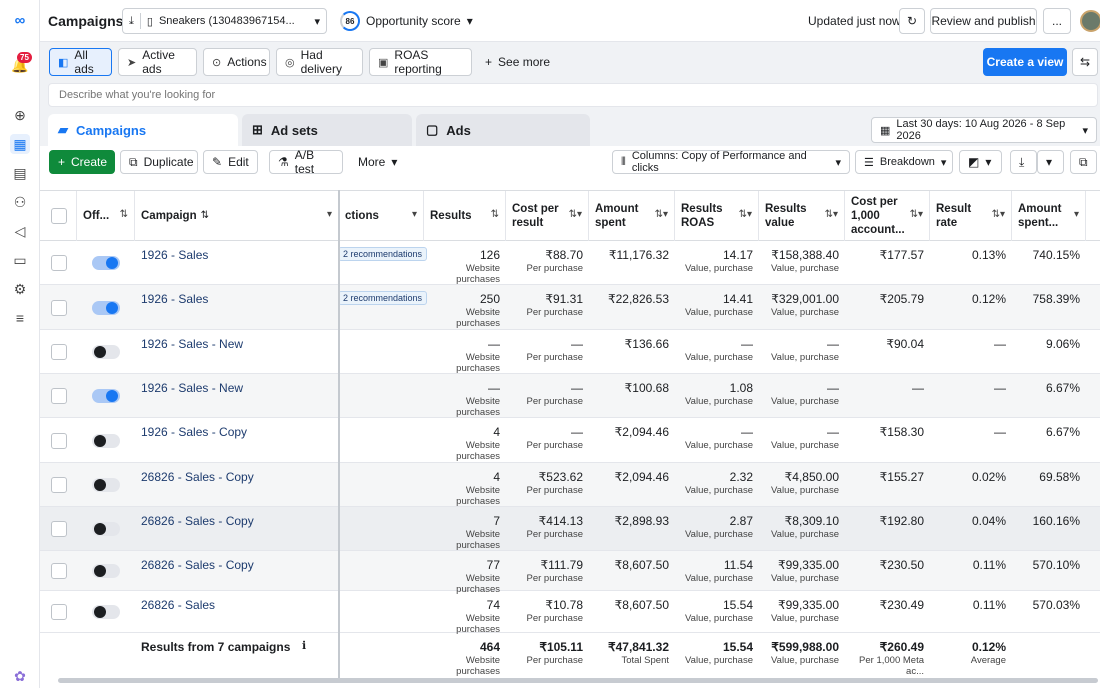 Image resolution: width=1100 pixels, height=688 pixels. What do you see at coordinates (406, 21) in the screenshot?
I see `opportunity-score-button: 86 Opportunity score ▾` at bounding box center [406, 21].